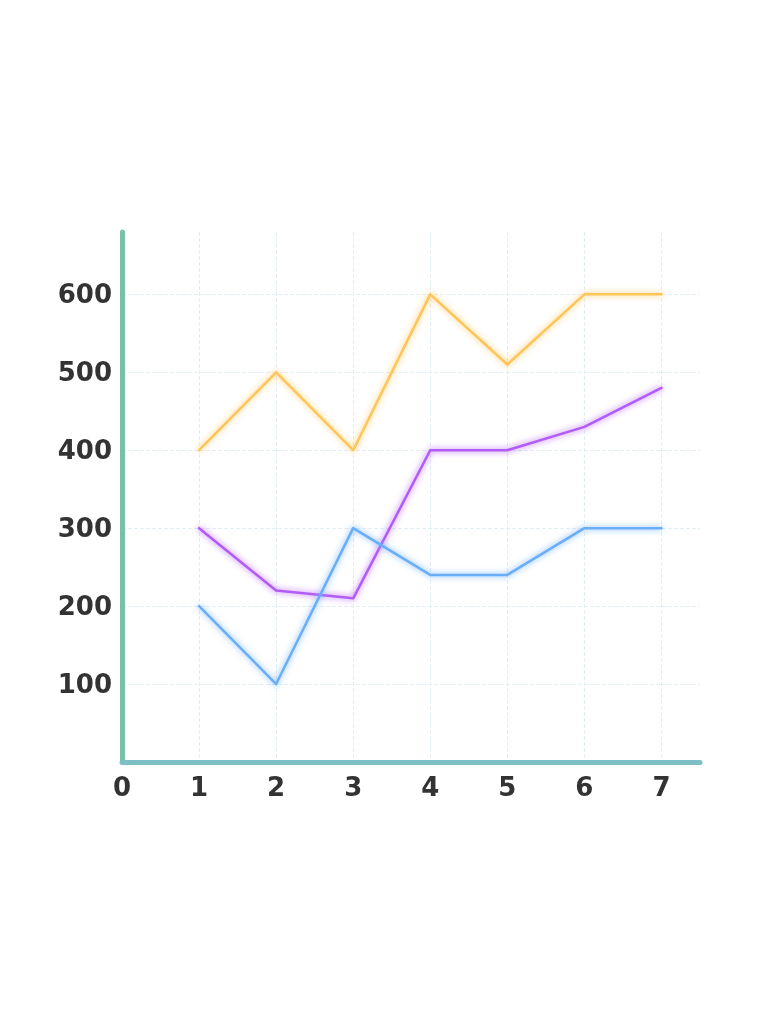 This screenshot has width=766, height=1024. What do you see at coordinates (84, 684) in the screenshot?
I see `y-tick-label: 100` at bounding box center [84, 684].